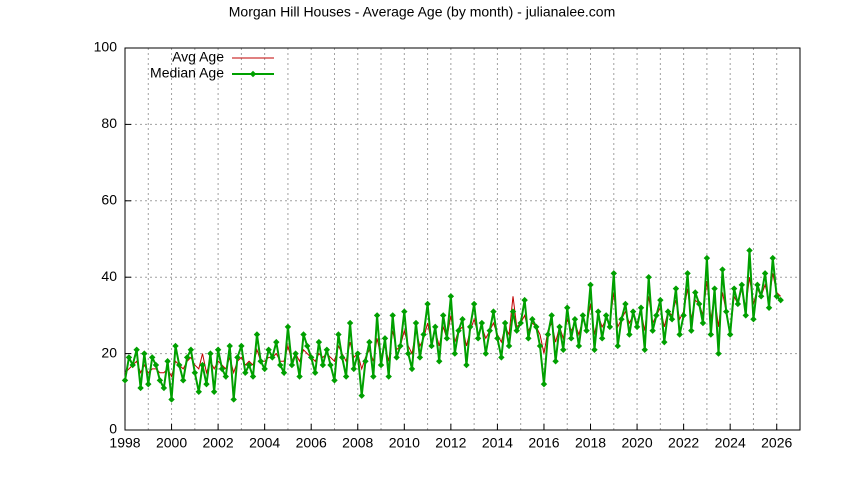 The height and width of the screenshot is (480, 844). Describe the element at coordinates (198, 57) in the screenshot. I see `legend-label: Avg Age` at that location.